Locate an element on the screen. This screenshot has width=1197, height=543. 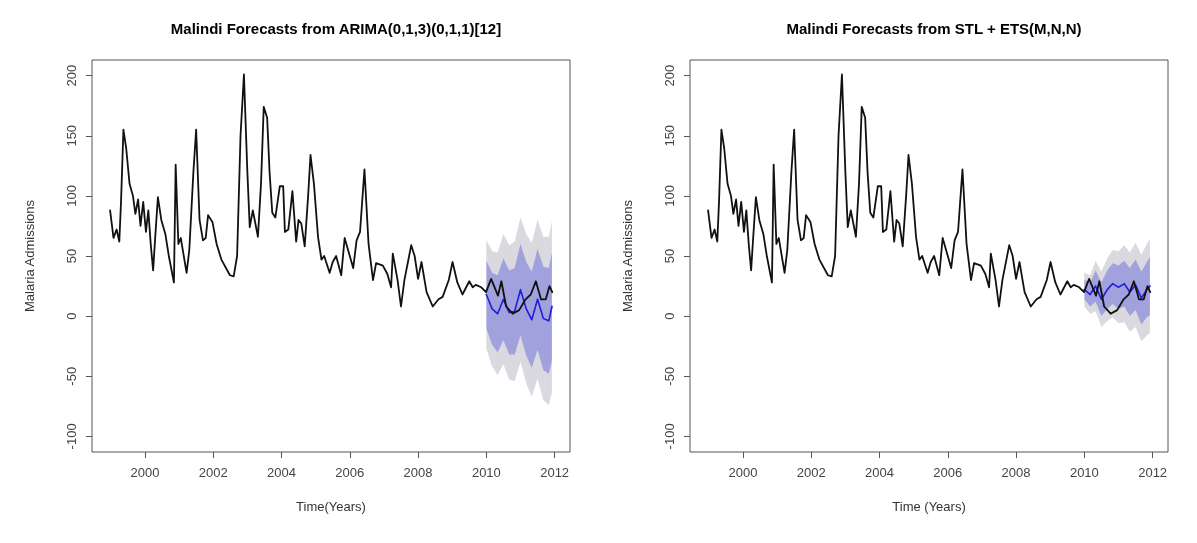
chart-title: Malindi Forecasts from ARIMA(0,1,3)(0,1,1)[12] is located at coordinates (336, 28).